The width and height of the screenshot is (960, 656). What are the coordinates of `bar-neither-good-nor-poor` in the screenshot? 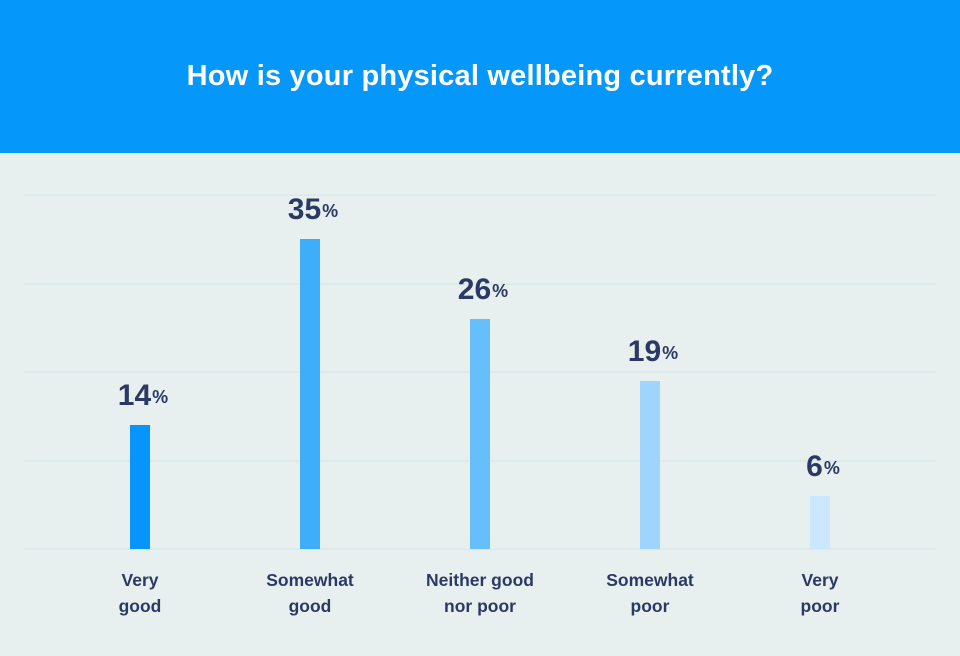 It's located at (480, 434).